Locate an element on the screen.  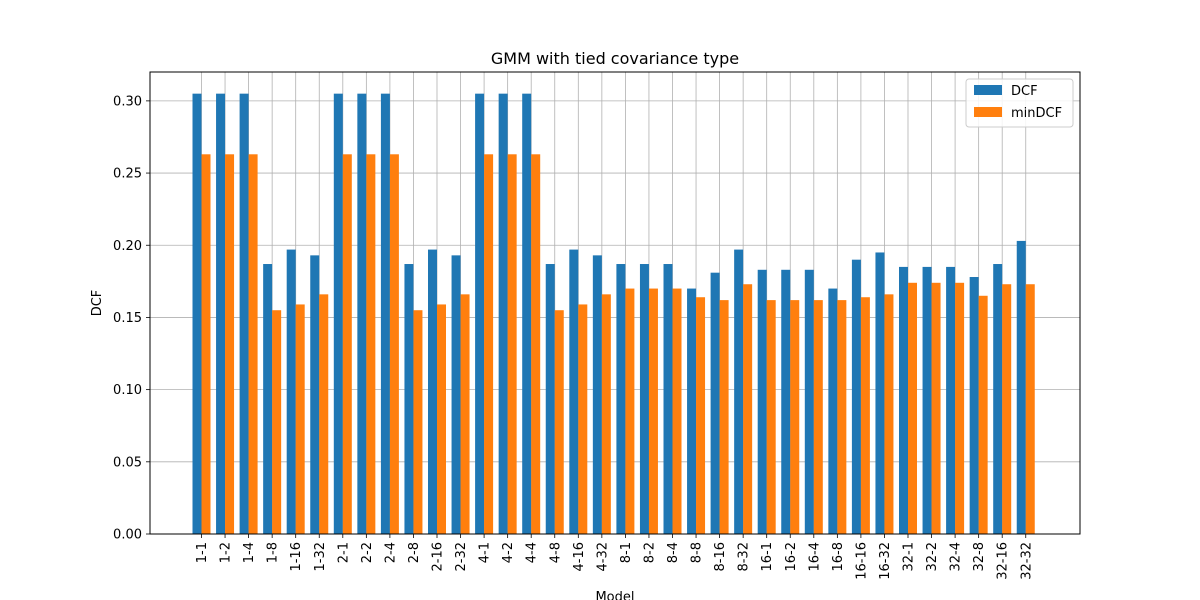
y-tick-label: 0.30 is located at coordinates (127, 101).